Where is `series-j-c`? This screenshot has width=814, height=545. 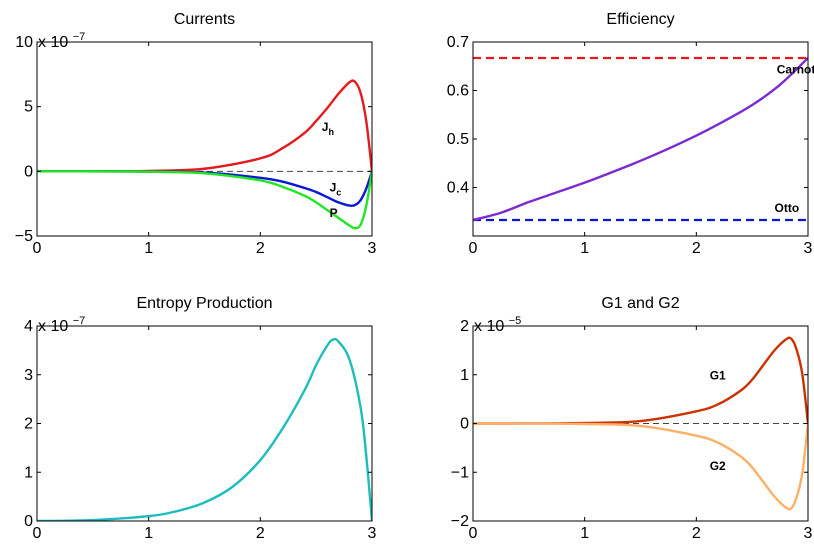
series-j-c is located at coordinates (204, 189).